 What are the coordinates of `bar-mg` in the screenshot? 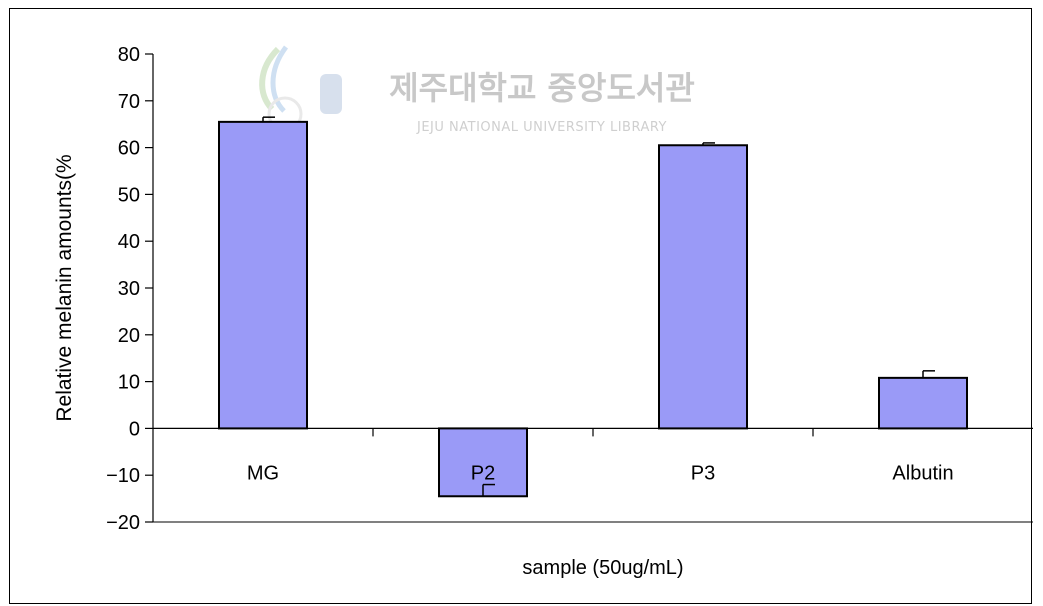 It's located at (263, 275).